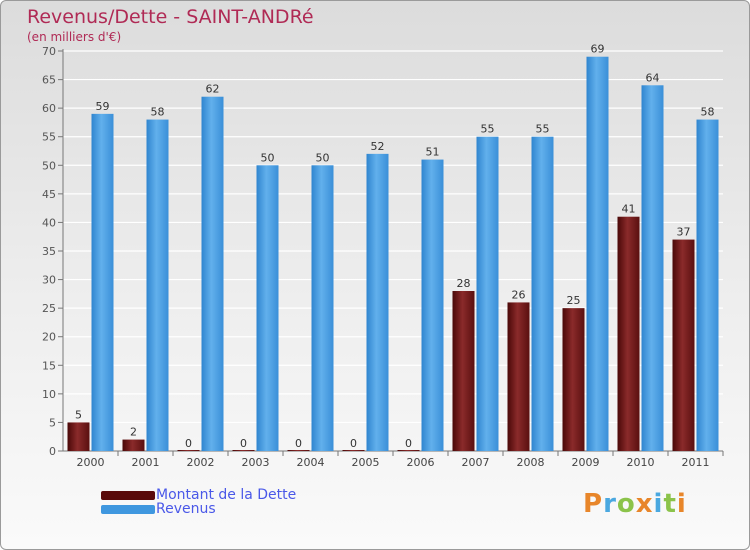 Image resolution: width=750 pixels, height=550 pixels. What do you see at coordinates (311, 462) in the screenshot?
I see `x-tick-label: 2004` at bounding box center [311, 462].